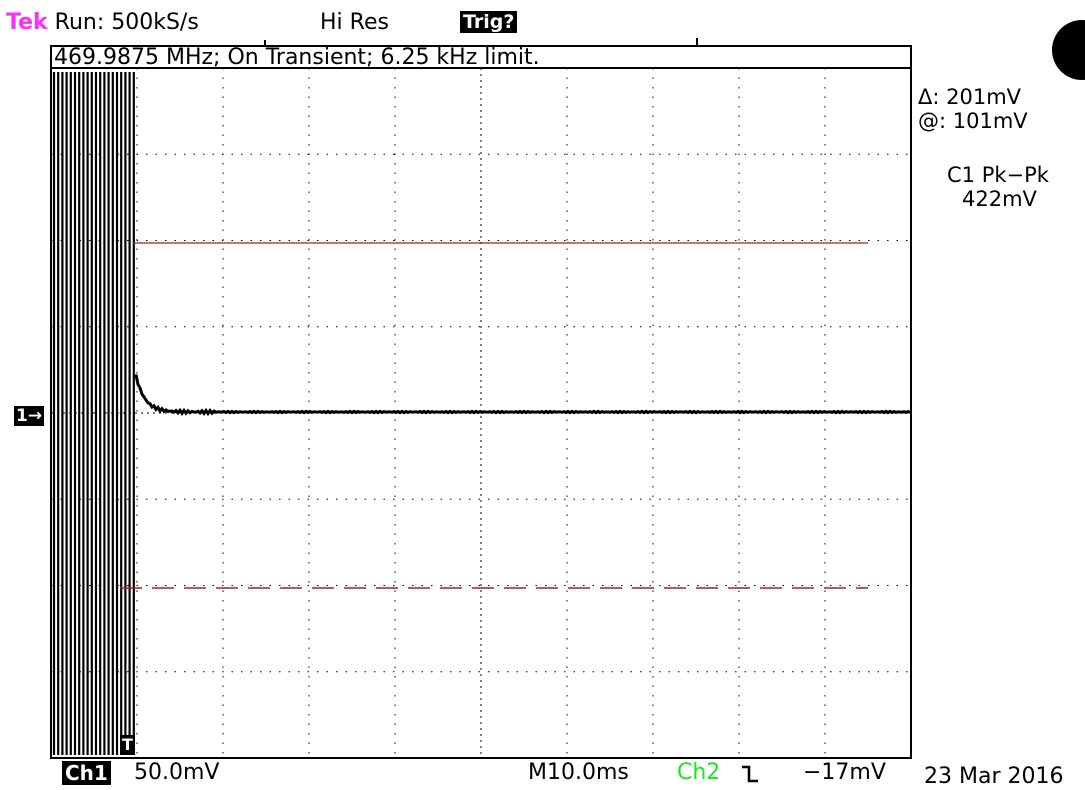 This screenshot has height=790, width=1085. What do you see at coordinates (699, 772) in the screenshot?
I see `trigger-source: Ch2` at bounding box center [699, 772].